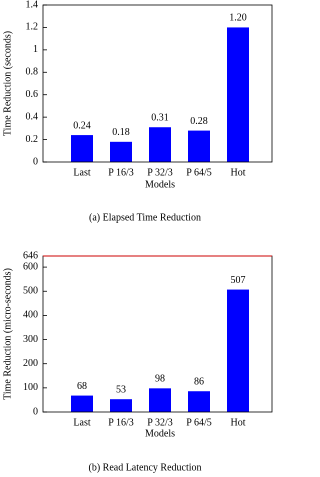  Describe the element at coordinates (32, 94) in the screenshot. I see `y-tick-label: 0.6` at that location.